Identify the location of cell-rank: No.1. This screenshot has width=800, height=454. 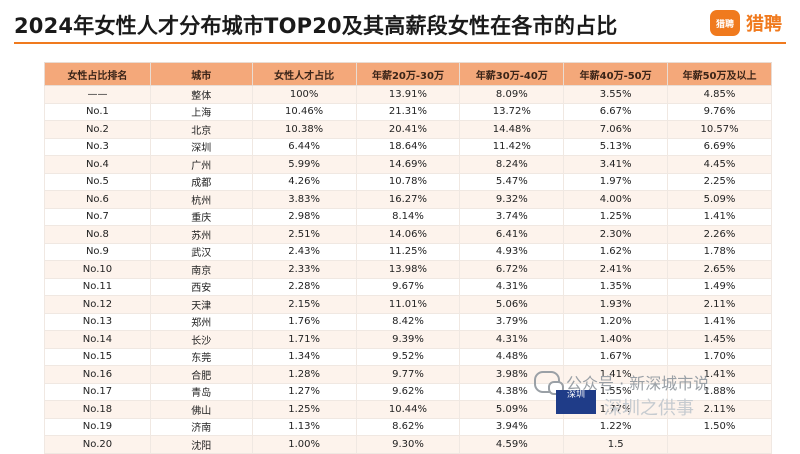
(97, 111).